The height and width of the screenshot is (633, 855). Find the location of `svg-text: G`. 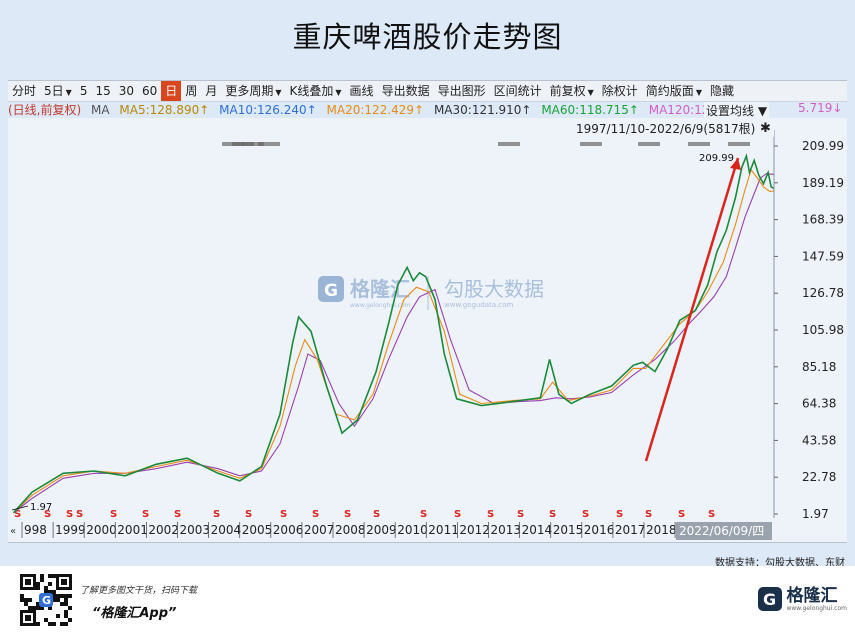

svg-text: G is located at coordinates (769, 599).